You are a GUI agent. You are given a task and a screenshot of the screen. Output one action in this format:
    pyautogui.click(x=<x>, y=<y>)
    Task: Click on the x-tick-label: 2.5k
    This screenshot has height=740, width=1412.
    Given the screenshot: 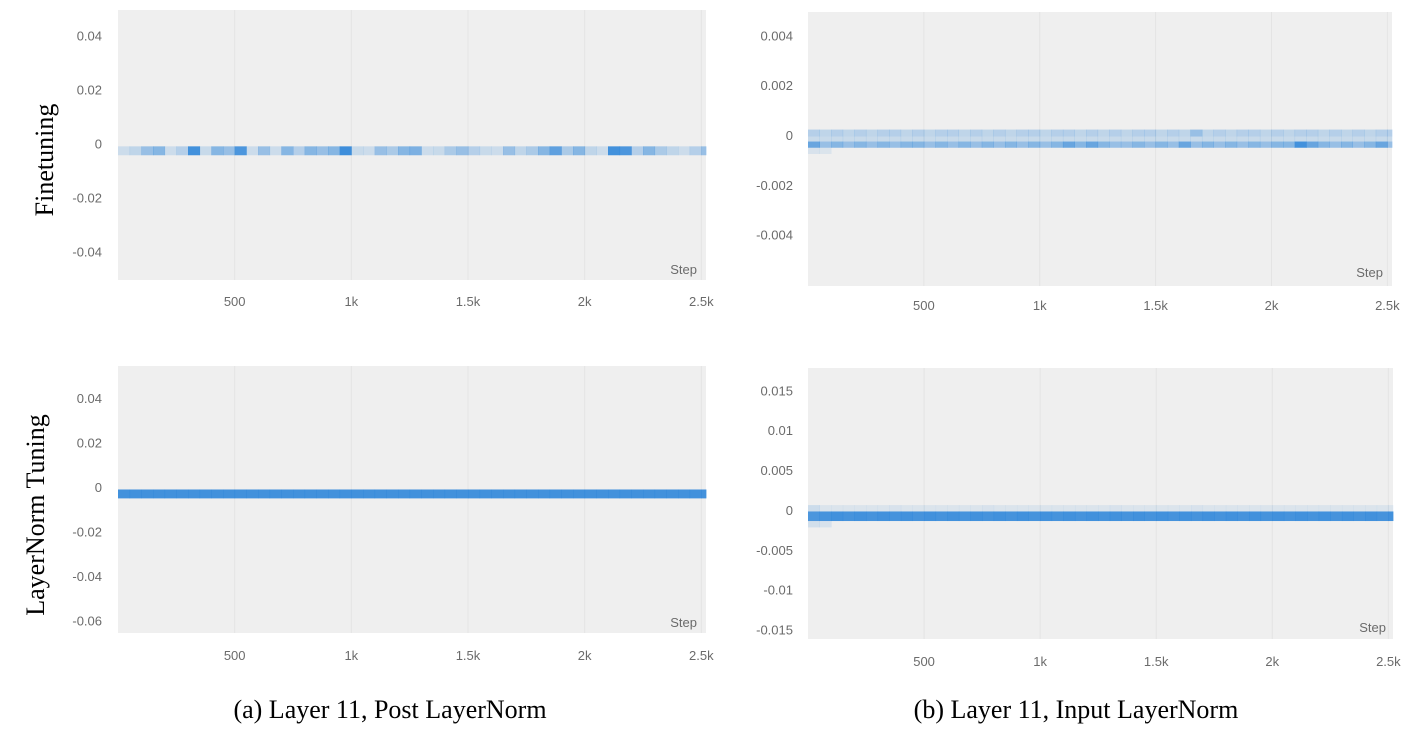 What is the action you would take?
    pyautogui.click(x=1387, y=305)
    